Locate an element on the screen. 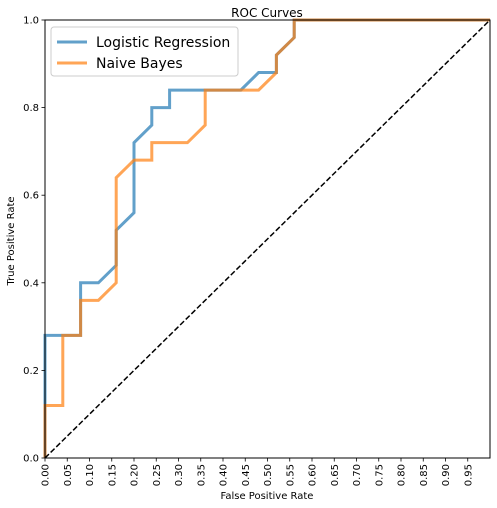  x-tick-label: 0.70 is located at coordinates (357, 475).